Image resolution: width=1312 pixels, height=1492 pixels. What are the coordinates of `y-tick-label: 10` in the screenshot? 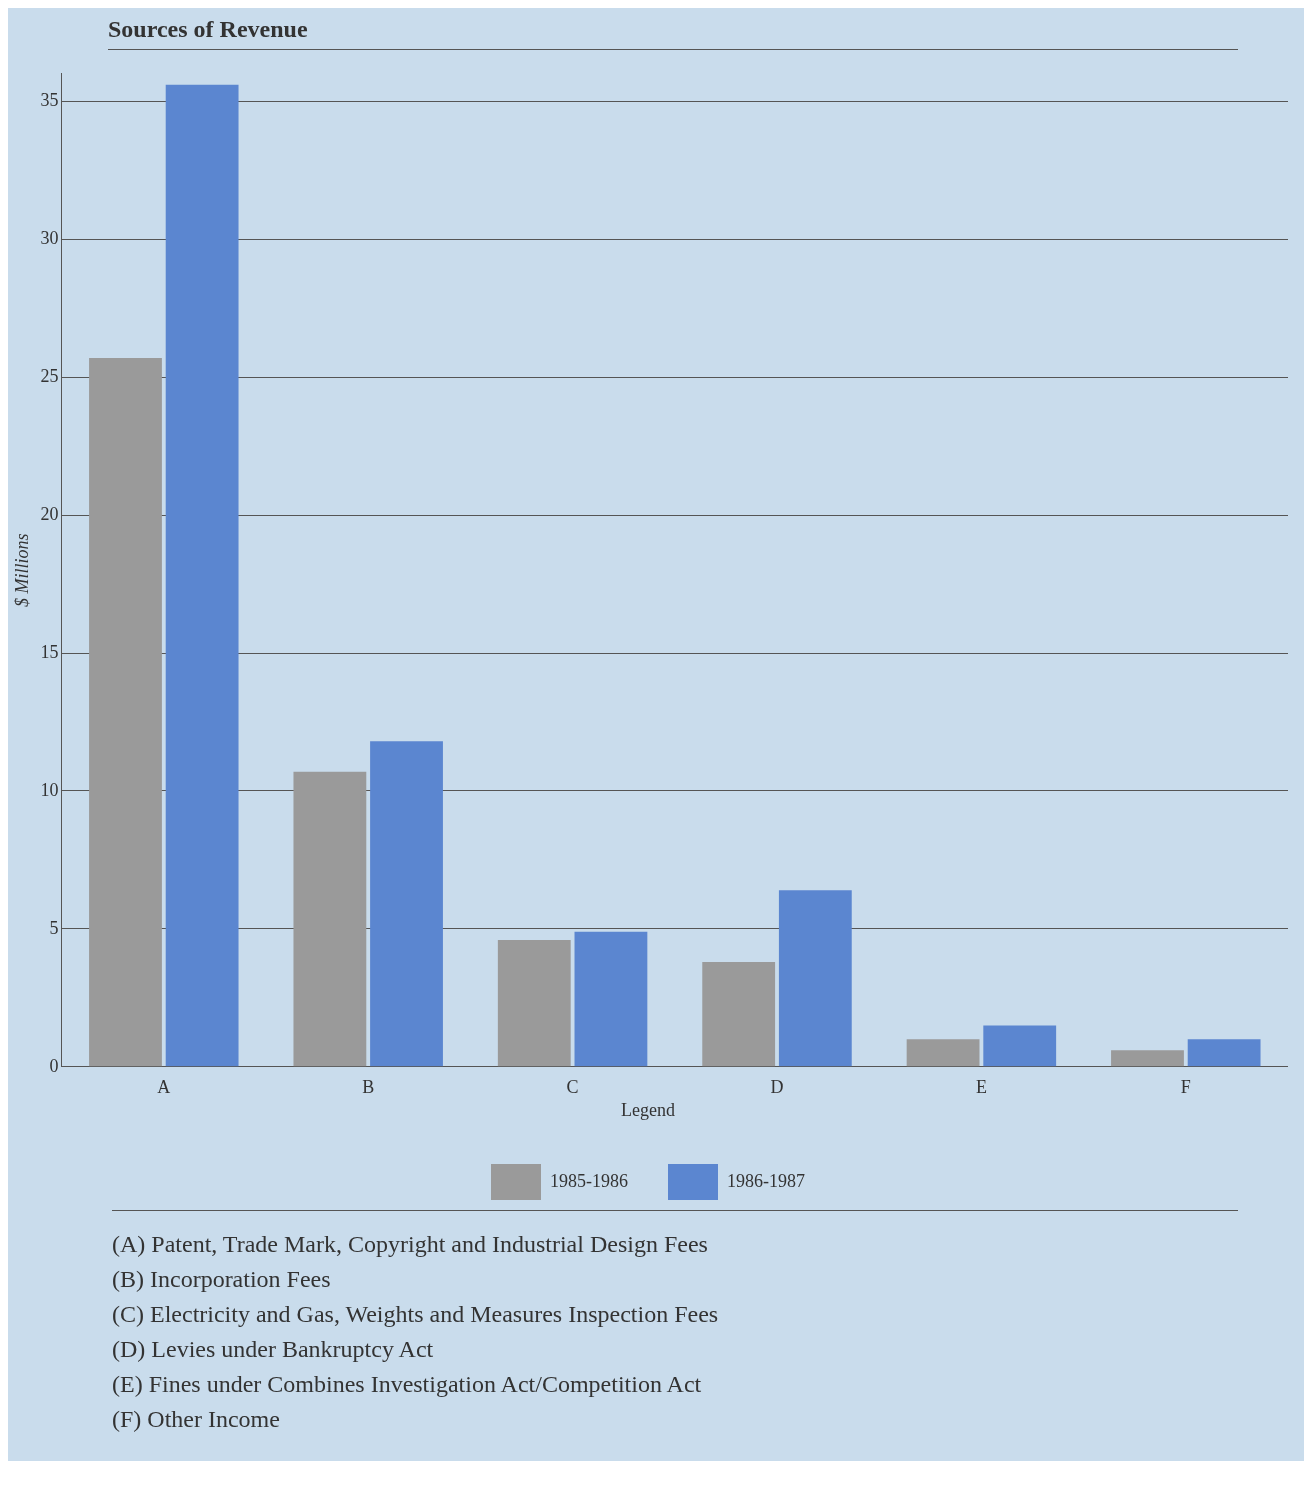 It's located at (49, 789).